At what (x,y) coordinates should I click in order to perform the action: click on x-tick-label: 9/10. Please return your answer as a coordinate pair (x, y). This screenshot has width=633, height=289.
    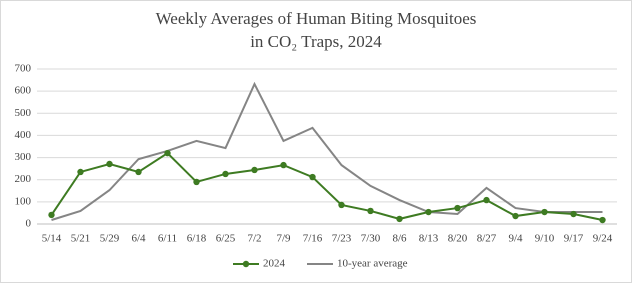
    Looking at the image, I should click on (545, 239).